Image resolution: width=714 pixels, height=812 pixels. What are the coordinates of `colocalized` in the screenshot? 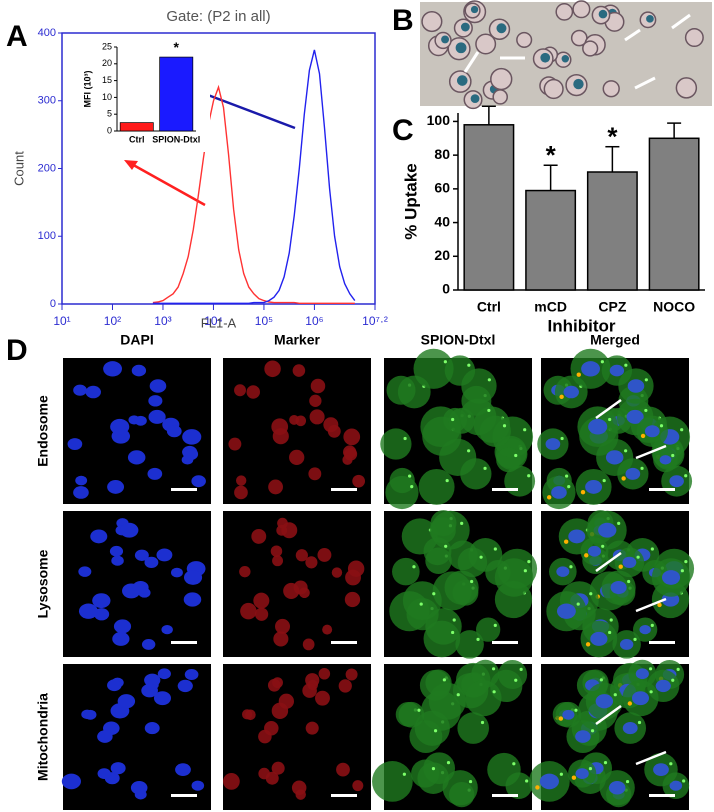 It's located at (588, 644).